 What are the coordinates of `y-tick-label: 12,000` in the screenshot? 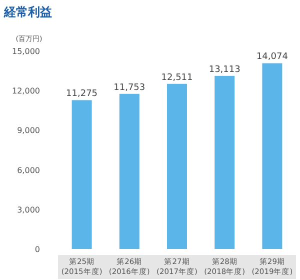 It's located at (26, 91).